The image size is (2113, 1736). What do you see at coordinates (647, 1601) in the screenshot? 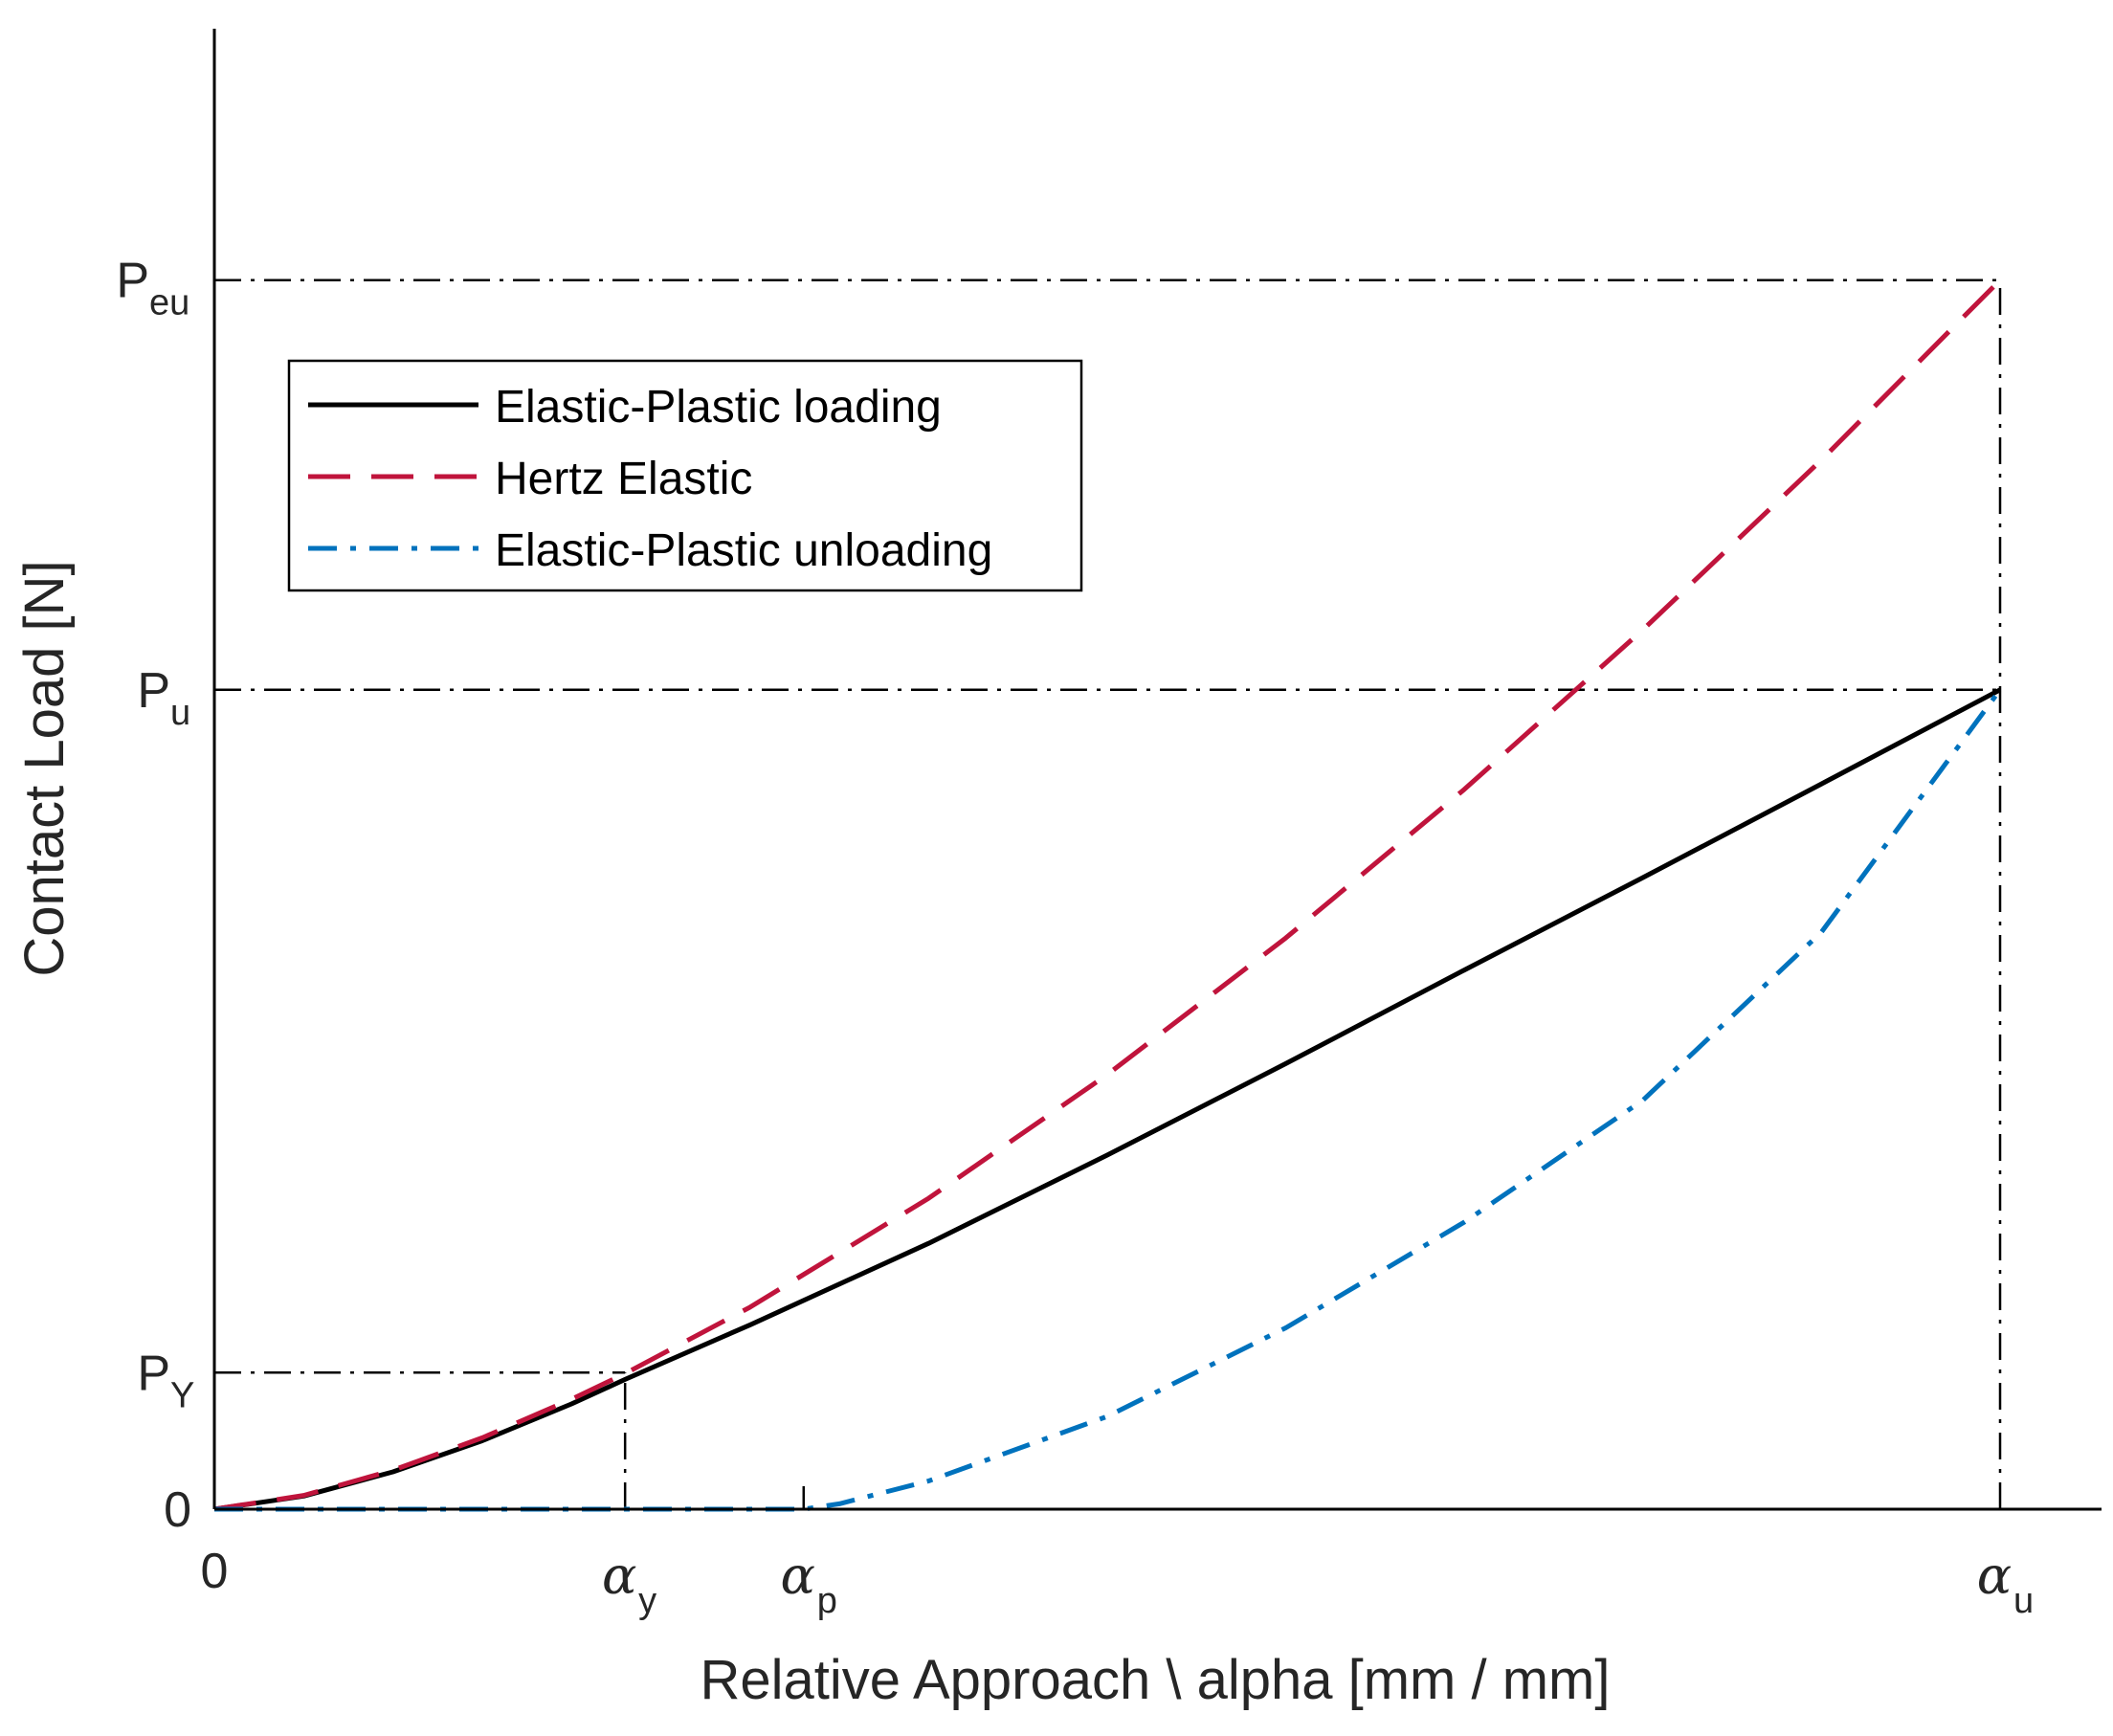
I see `x-tick-sub-1: y` at bounding box center [647, 1601].